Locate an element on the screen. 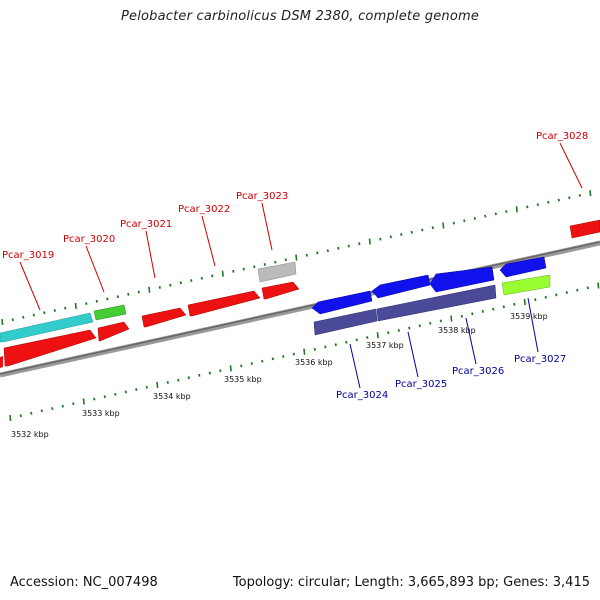  gene-labels-bottom: Pcar_3024 Pcar_3025 Pcar_3026 Pcar_3027 is located at coordinates (451, 377).